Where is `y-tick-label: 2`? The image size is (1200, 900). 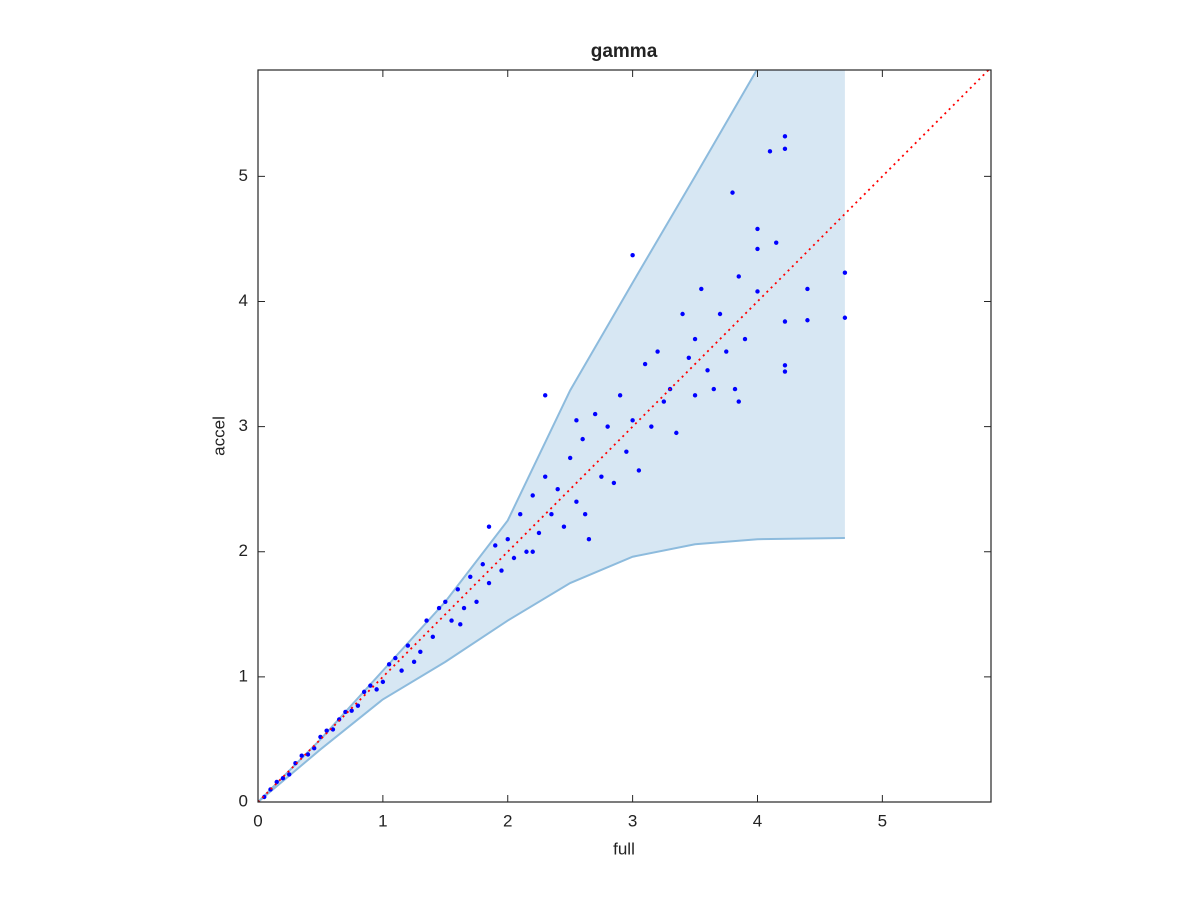
y-tick-label: 2 is located at coordinates (243, 550).